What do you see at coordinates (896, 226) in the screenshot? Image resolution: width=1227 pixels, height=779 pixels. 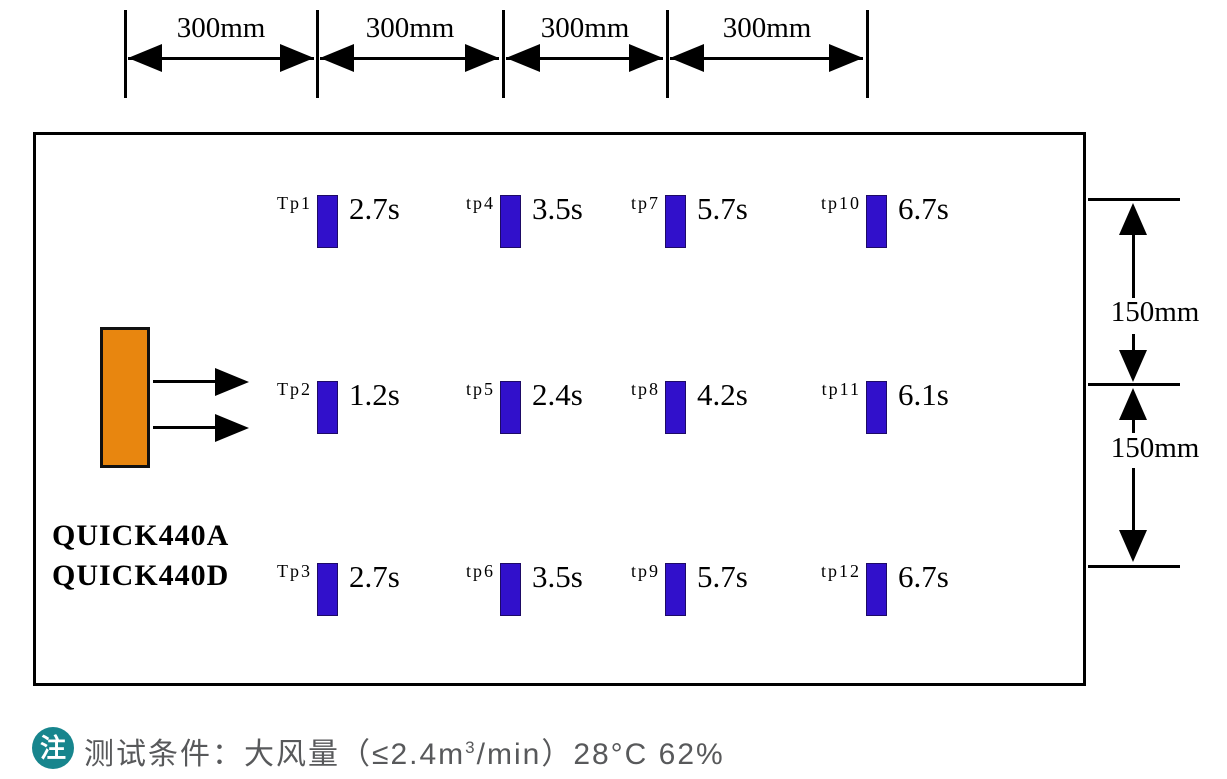 I see `test-point-tp10: tp10 6.7s` at bounding box center [896, 226].